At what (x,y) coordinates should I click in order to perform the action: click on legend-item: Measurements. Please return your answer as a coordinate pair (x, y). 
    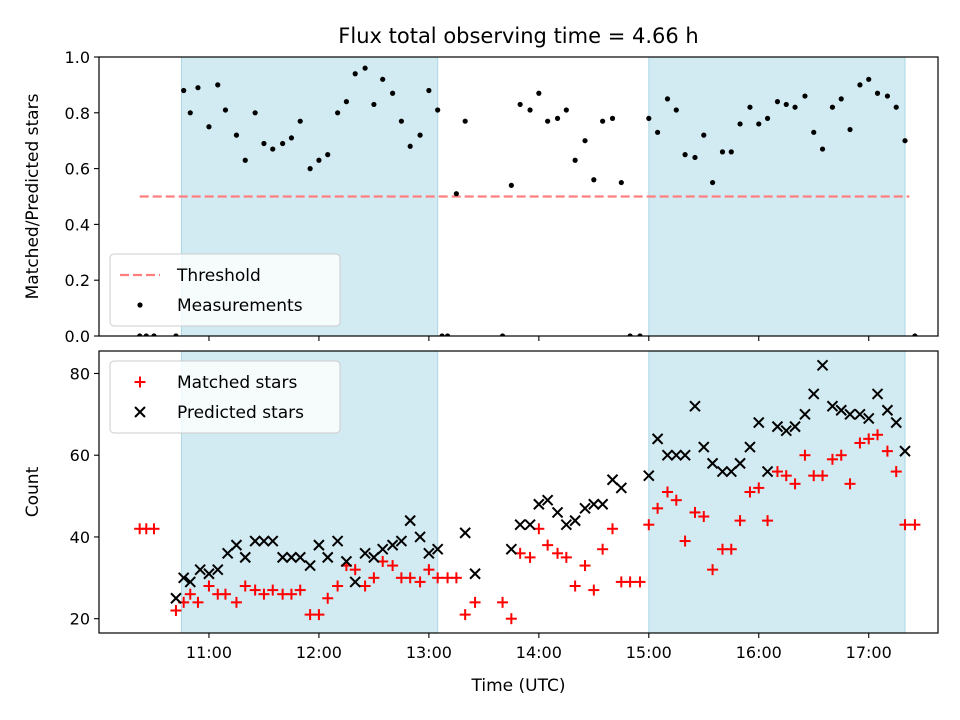
    Looking at the image, I should click on (220, 306).